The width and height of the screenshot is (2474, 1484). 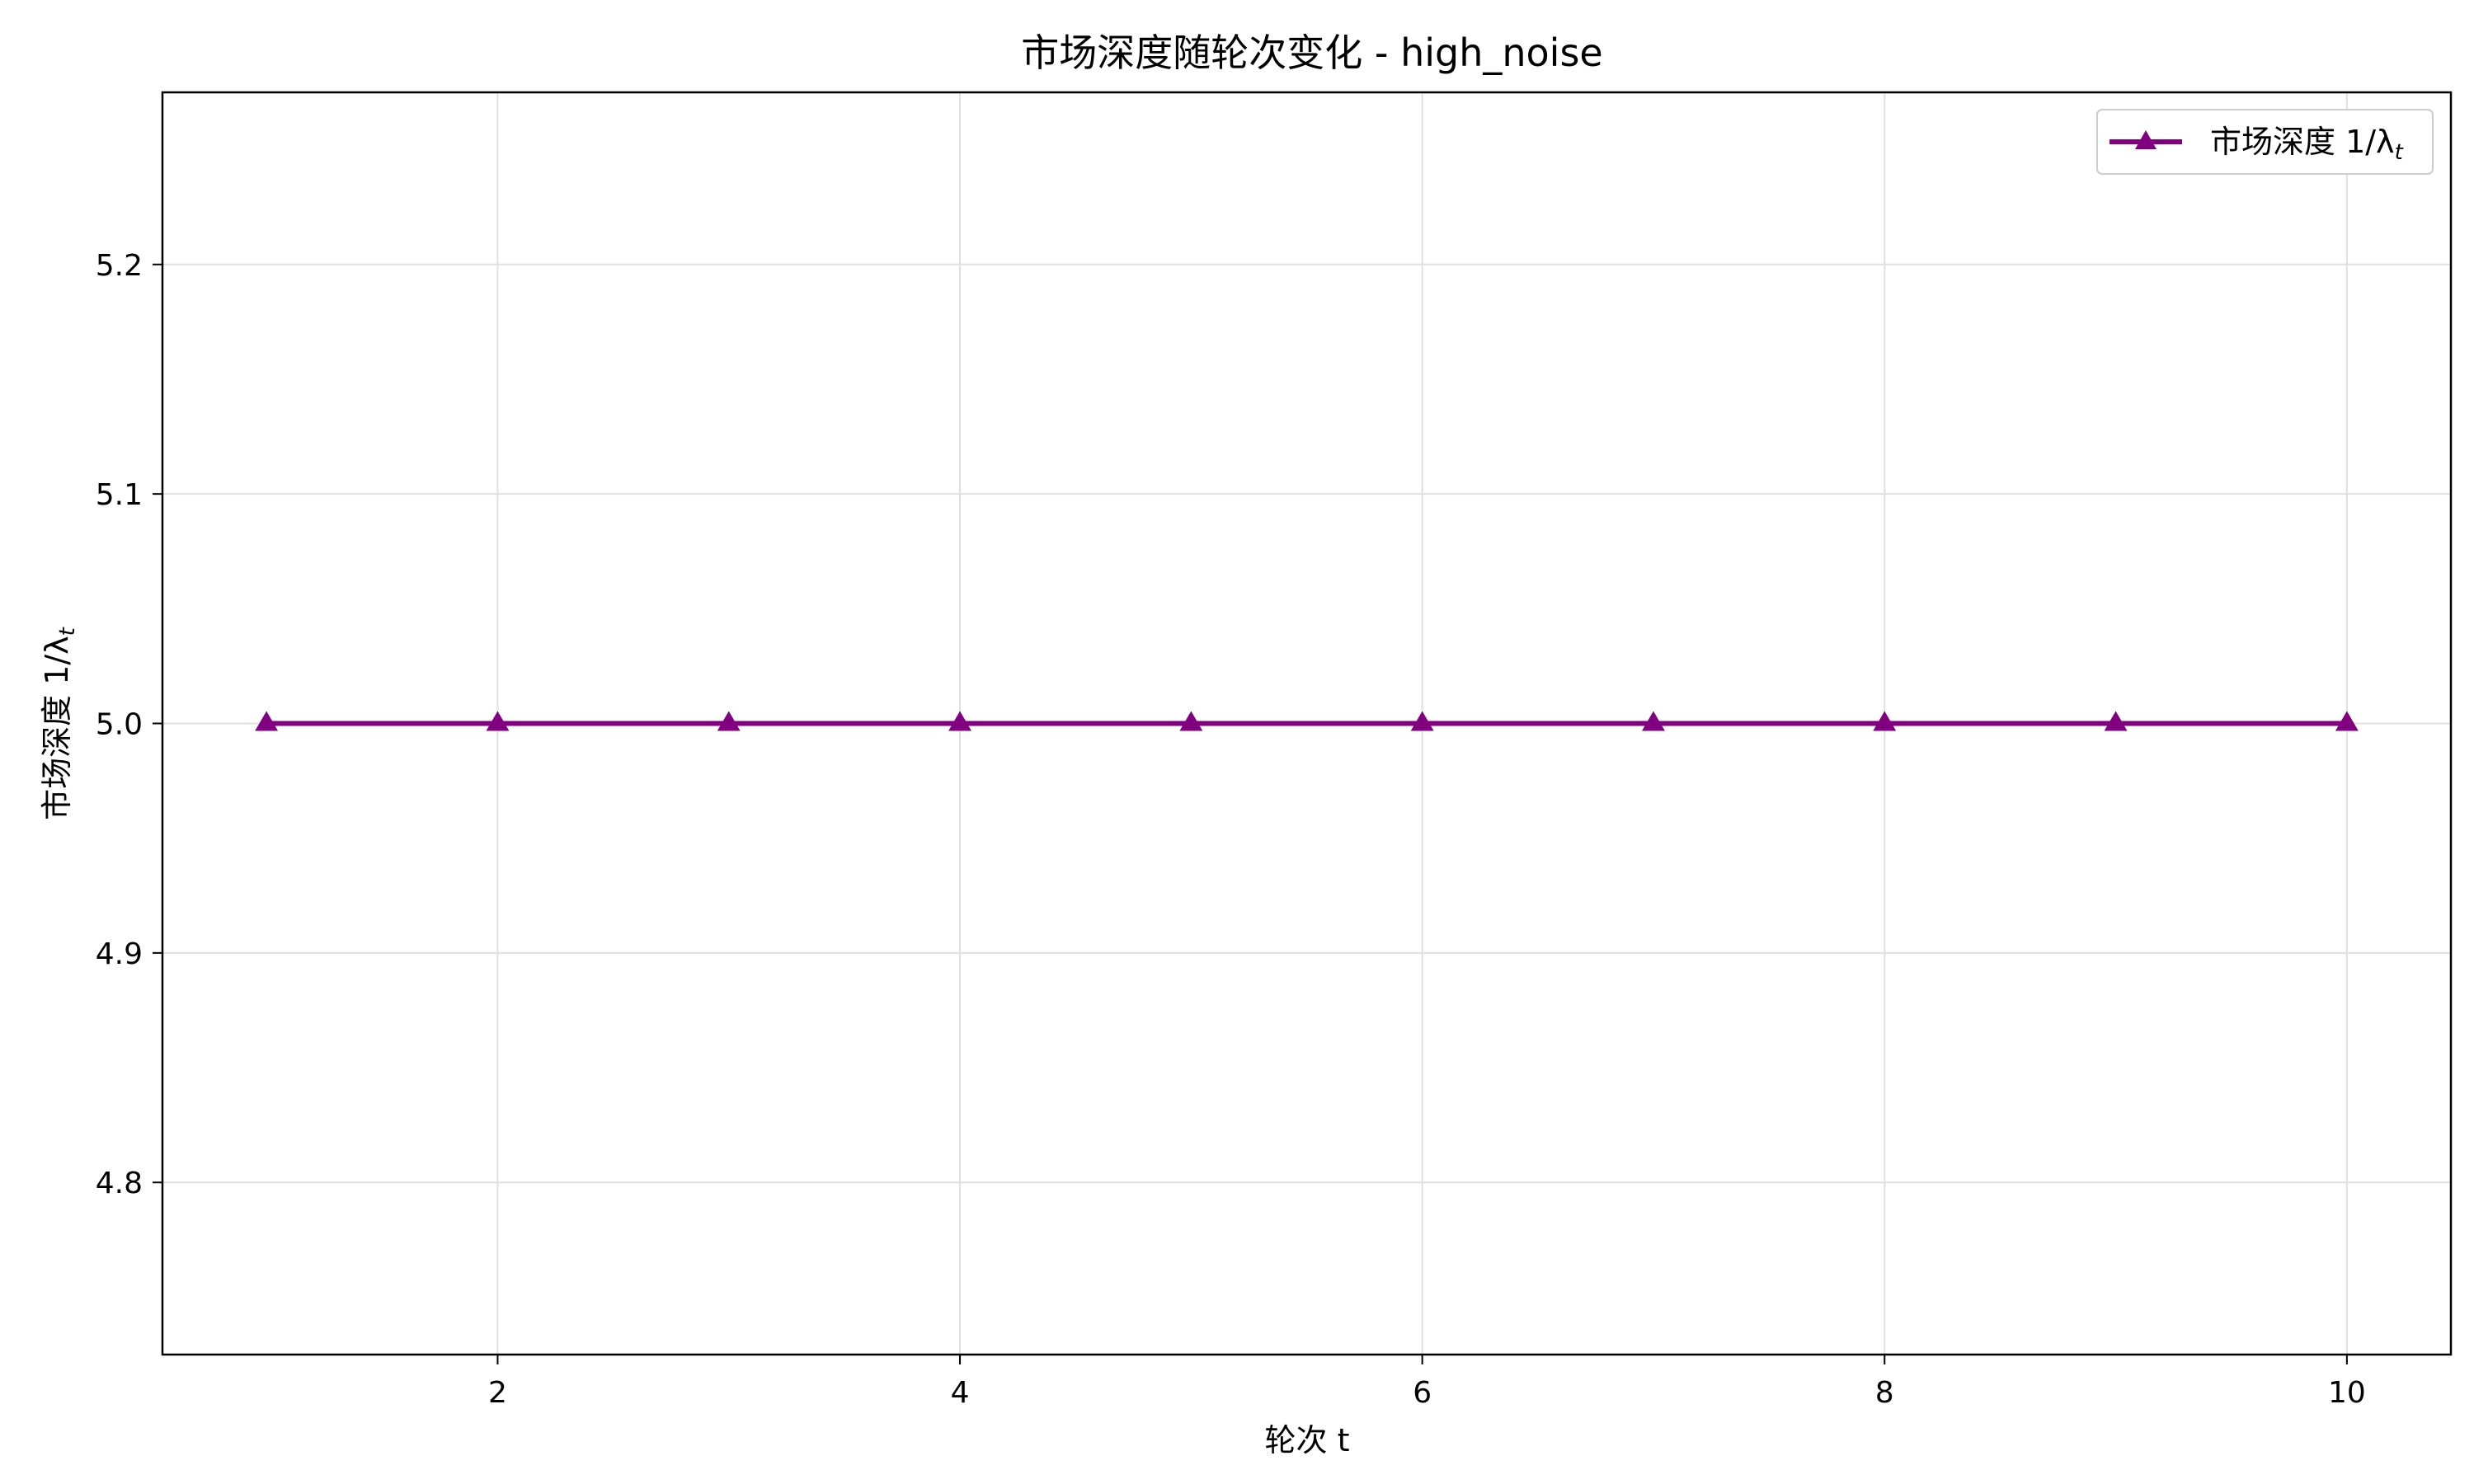 I want to click on y-tick-label: 5.0, so click(x=119, y=725).